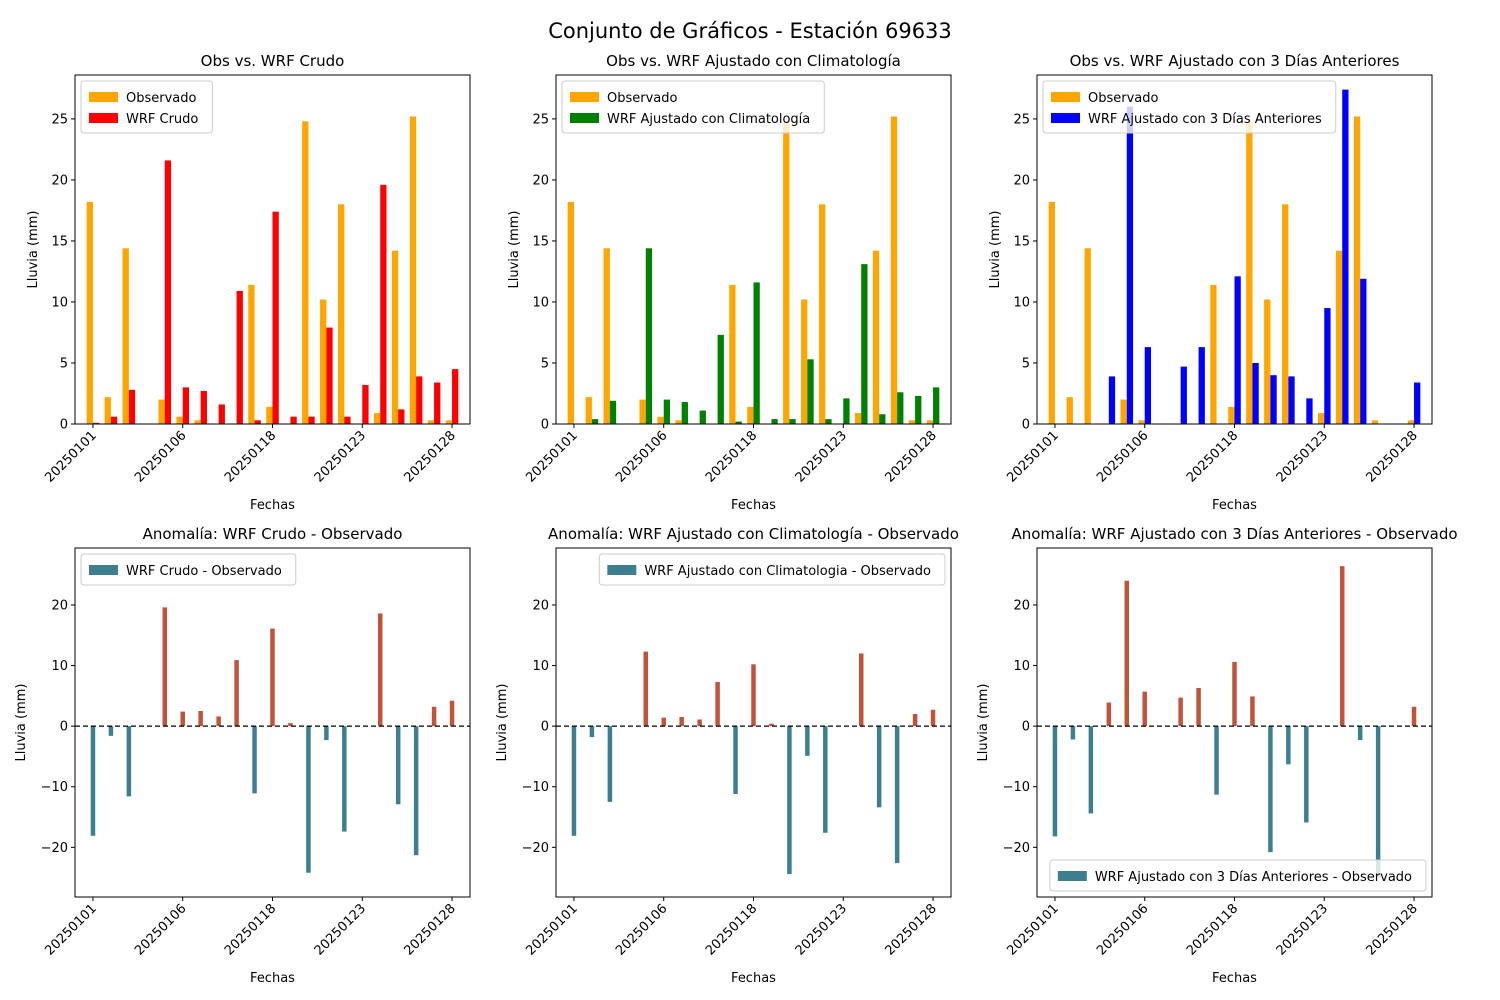 The height and width of the screenshot is (1000, 1500). I want to click on legend: Observado WRF Ajustado con Climatología, so click(693, 107).